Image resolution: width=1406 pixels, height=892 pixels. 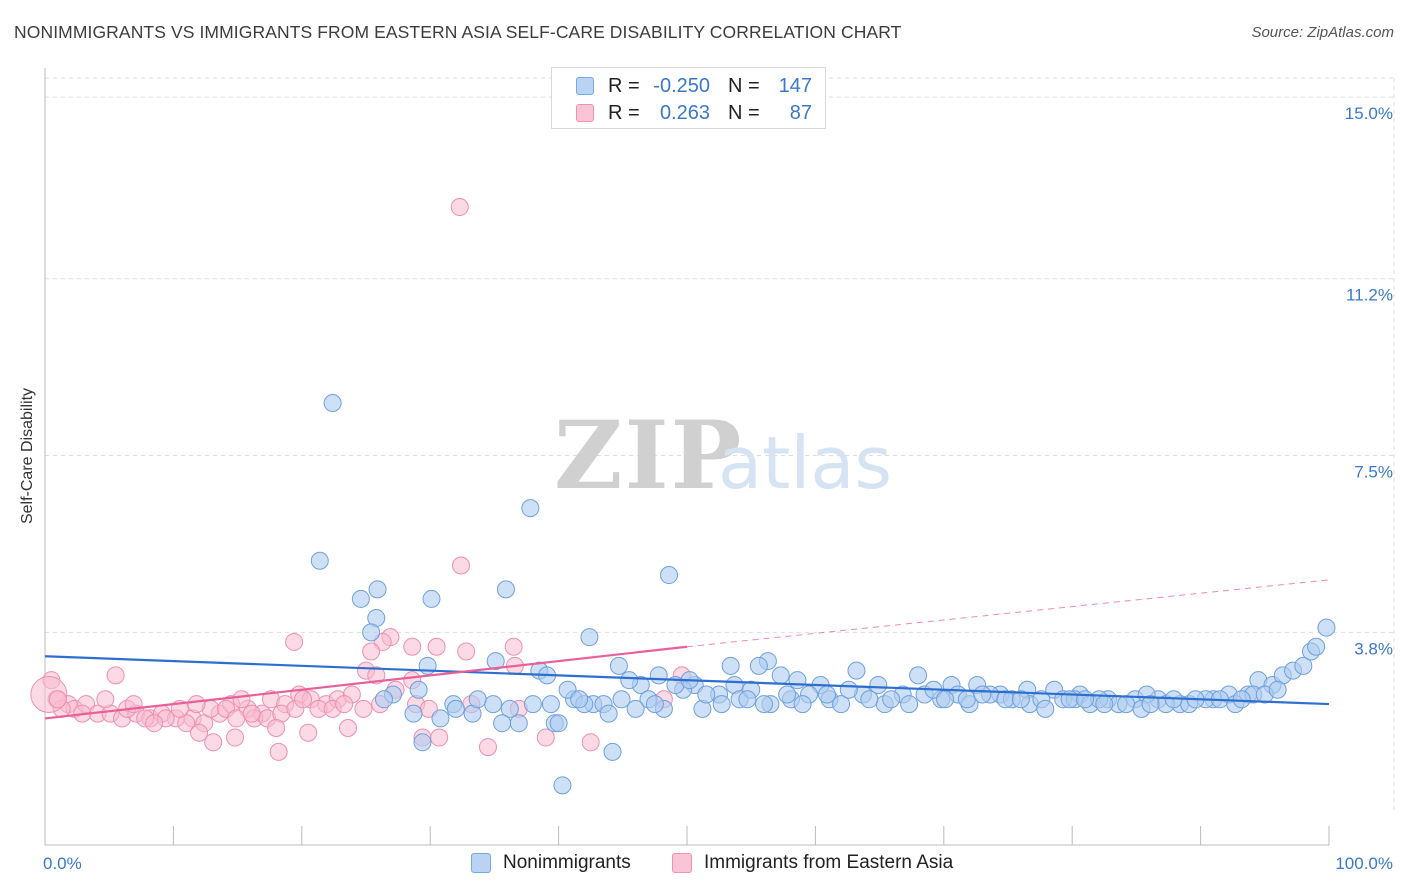 What do you see at coordinates (829, 862) in the screenshot?
I see `legend-label-immigrants: Immigrants from Eastern Asia` at bounding box center [829, 862].